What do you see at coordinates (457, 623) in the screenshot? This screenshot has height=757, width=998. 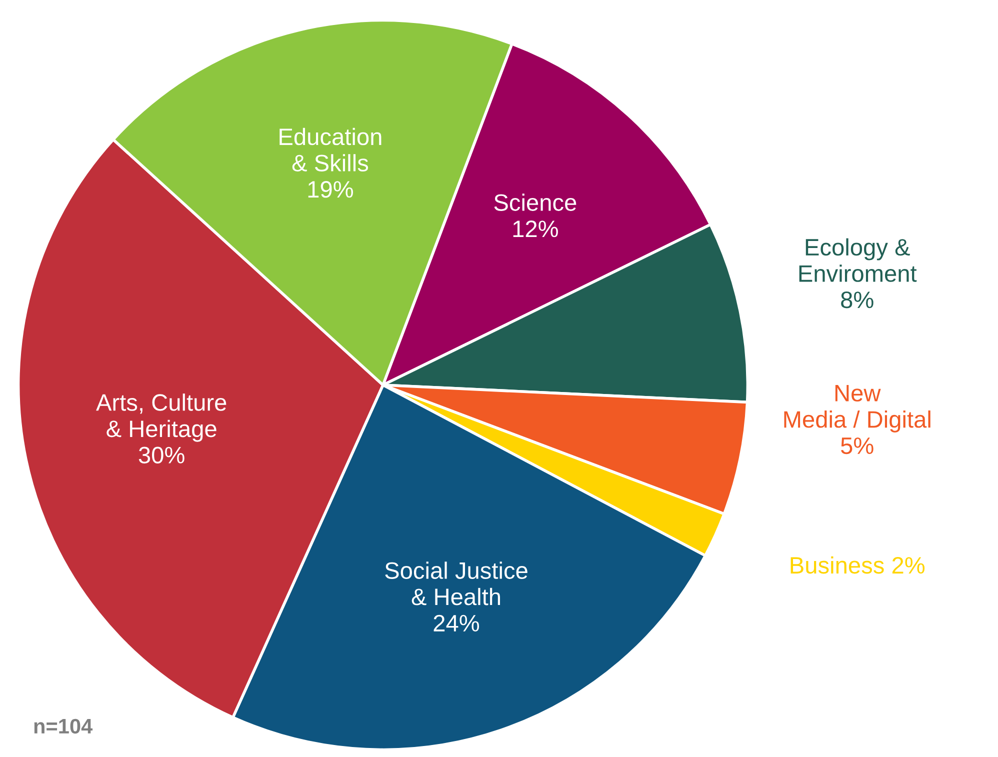 I see `data-label: 24%` at bounding box center [457, 623].